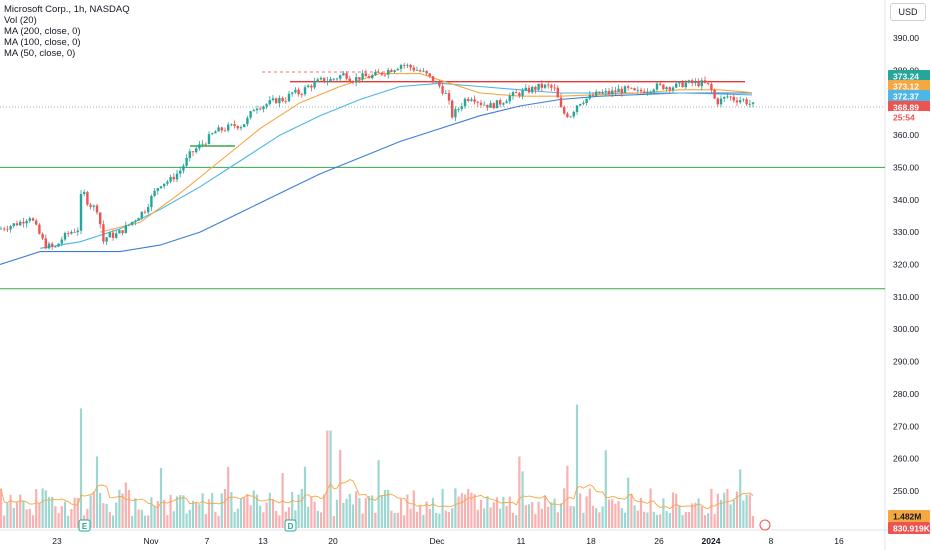 Image resolution: width=932 pixels, height=550 pixels. I want to click on dividend-marker-letter: D, so click(291, 526).